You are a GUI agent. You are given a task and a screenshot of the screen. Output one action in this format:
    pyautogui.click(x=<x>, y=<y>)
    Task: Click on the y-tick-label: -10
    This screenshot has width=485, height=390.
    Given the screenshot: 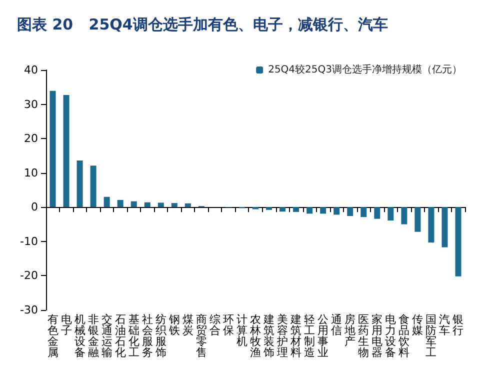 What is the action you would take?
    pyautogui.click(x=29, y=241)
    